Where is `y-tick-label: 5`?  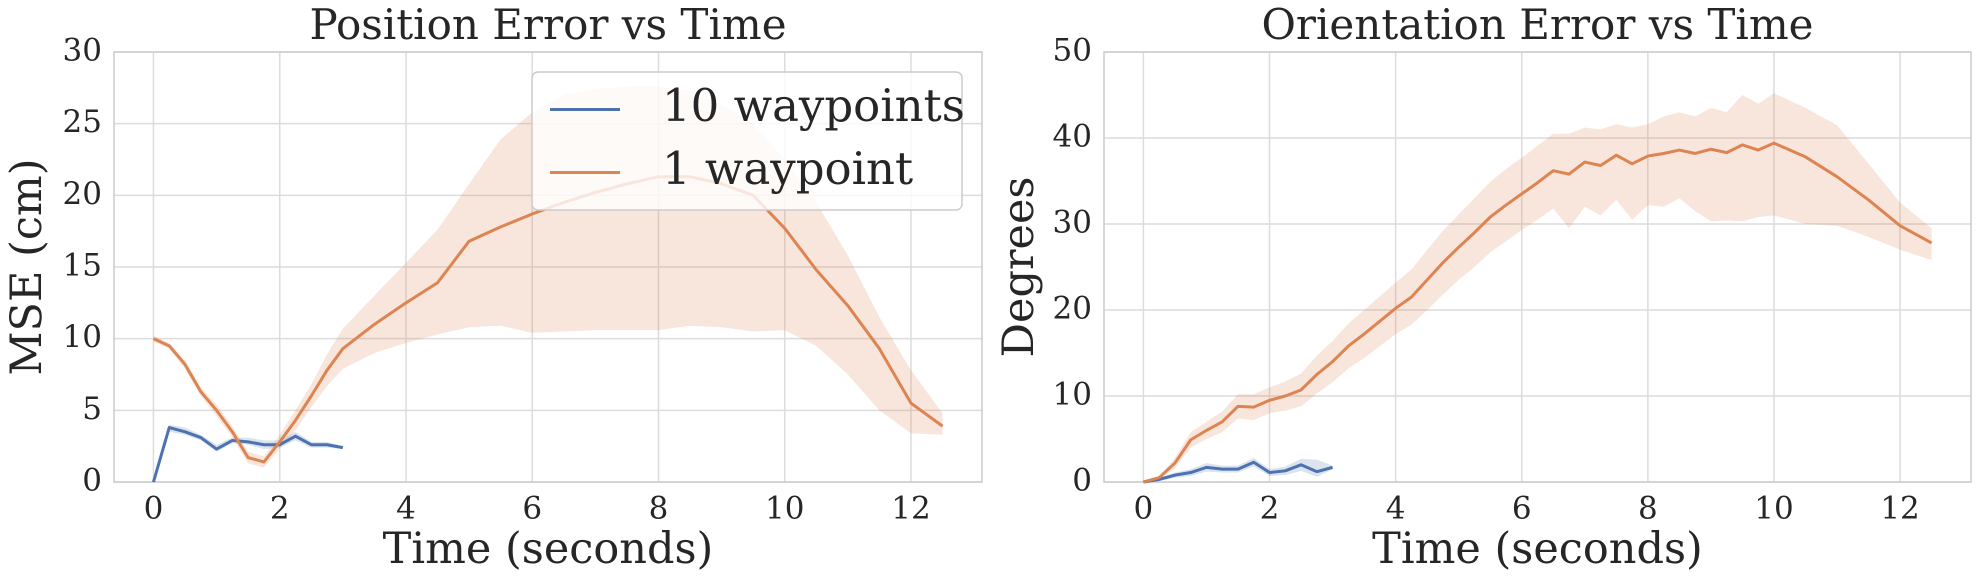 y-tick-label: 5 is located at coordinates (92, 409).